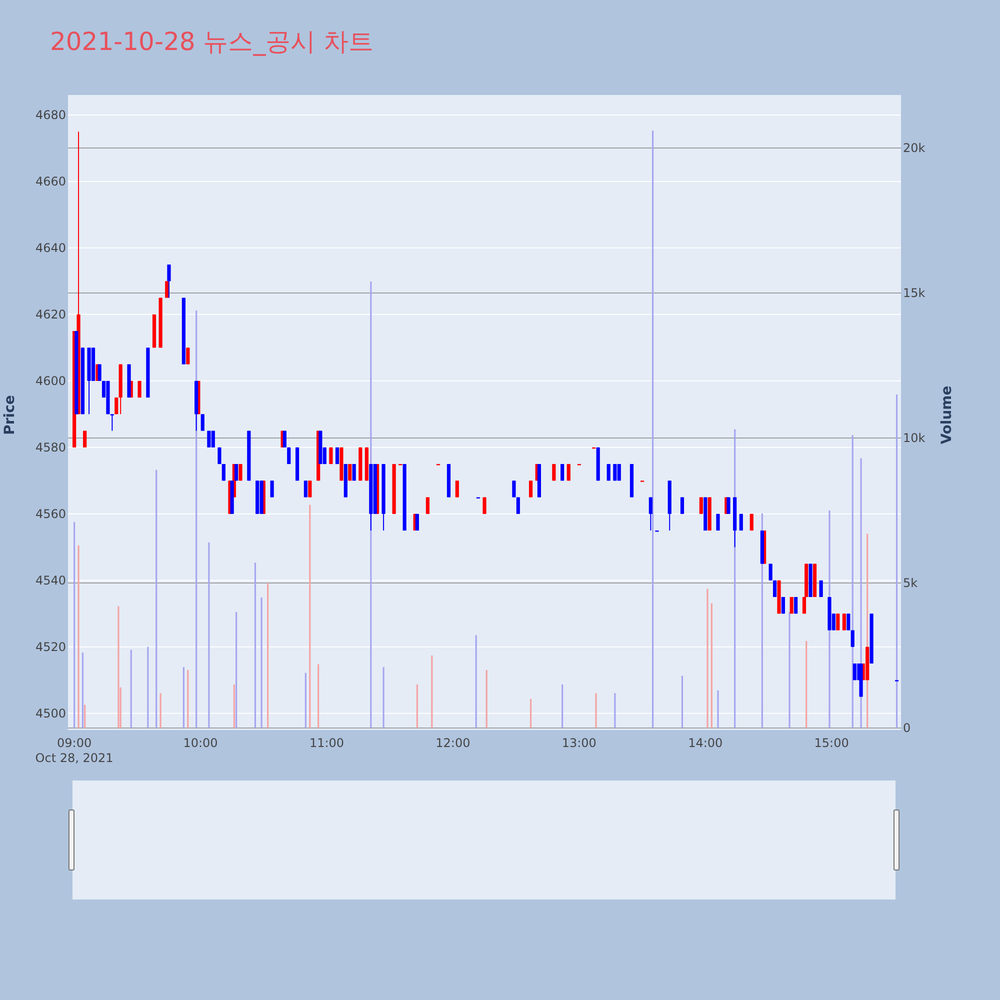  What do you see at coordinates (947, 415) in the screenshot?
I see `y2-axis-title: Volume` at bounding box center [947, 415].